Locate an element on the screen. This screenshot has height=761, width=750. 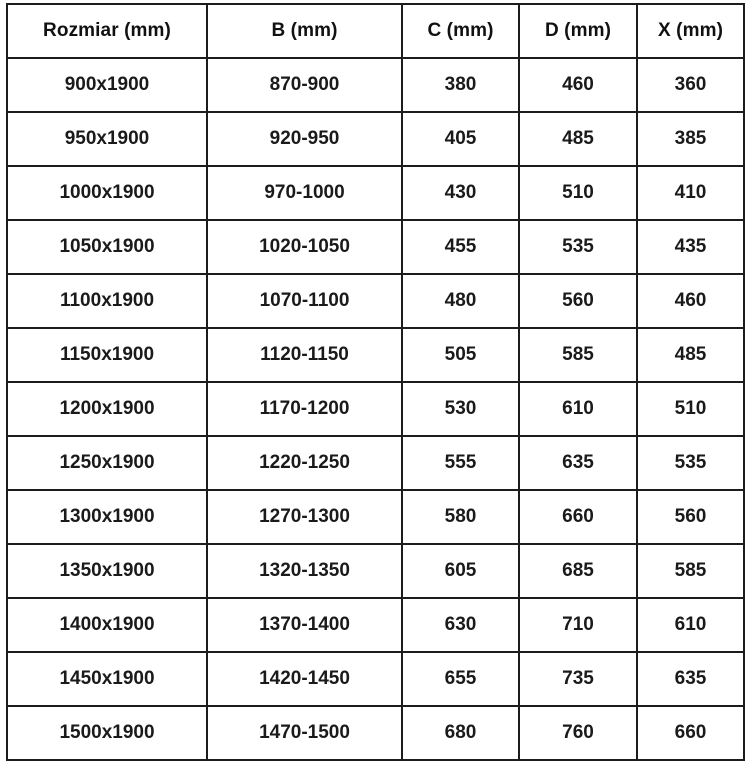
cell-x: 535 is located at coordinates (690, 463).